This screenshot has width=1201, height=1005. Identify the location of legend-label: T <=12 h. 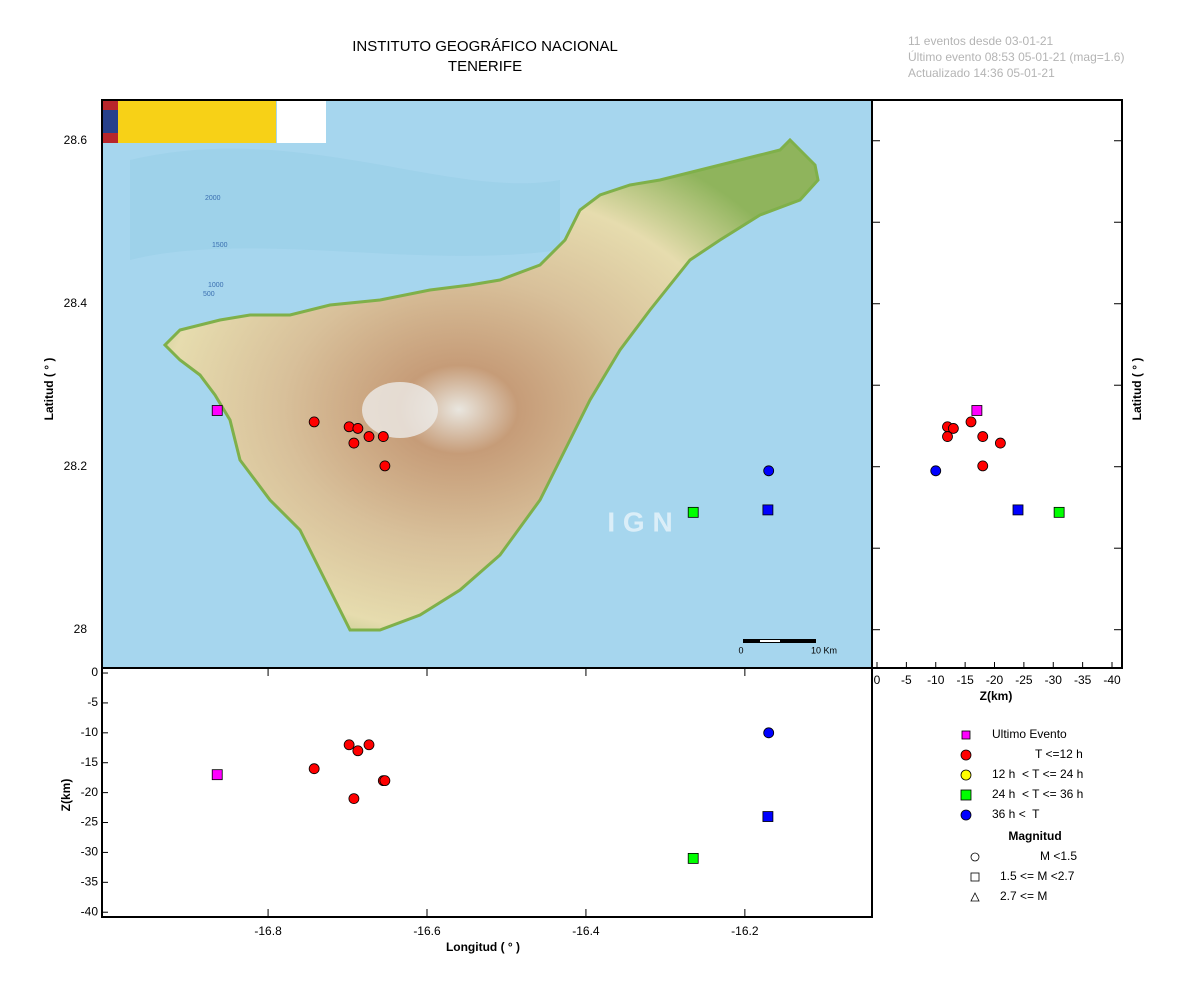
(1059, 754).